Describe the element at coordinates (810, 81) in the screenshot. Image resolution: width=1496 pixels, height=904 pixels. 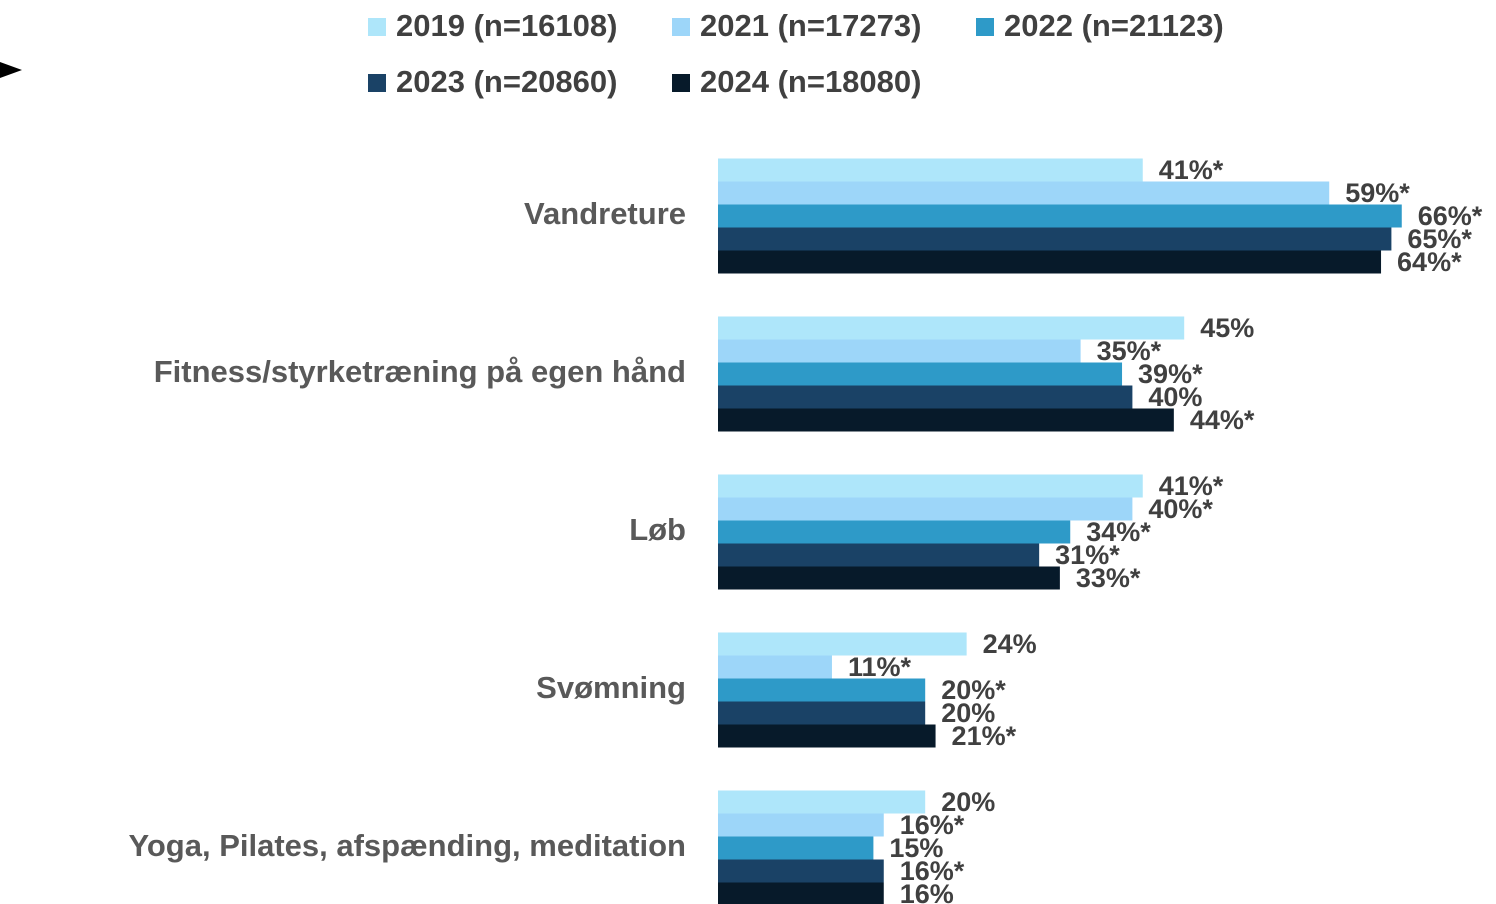
I see `legend-label: 2024 (n=18080)` at that location.